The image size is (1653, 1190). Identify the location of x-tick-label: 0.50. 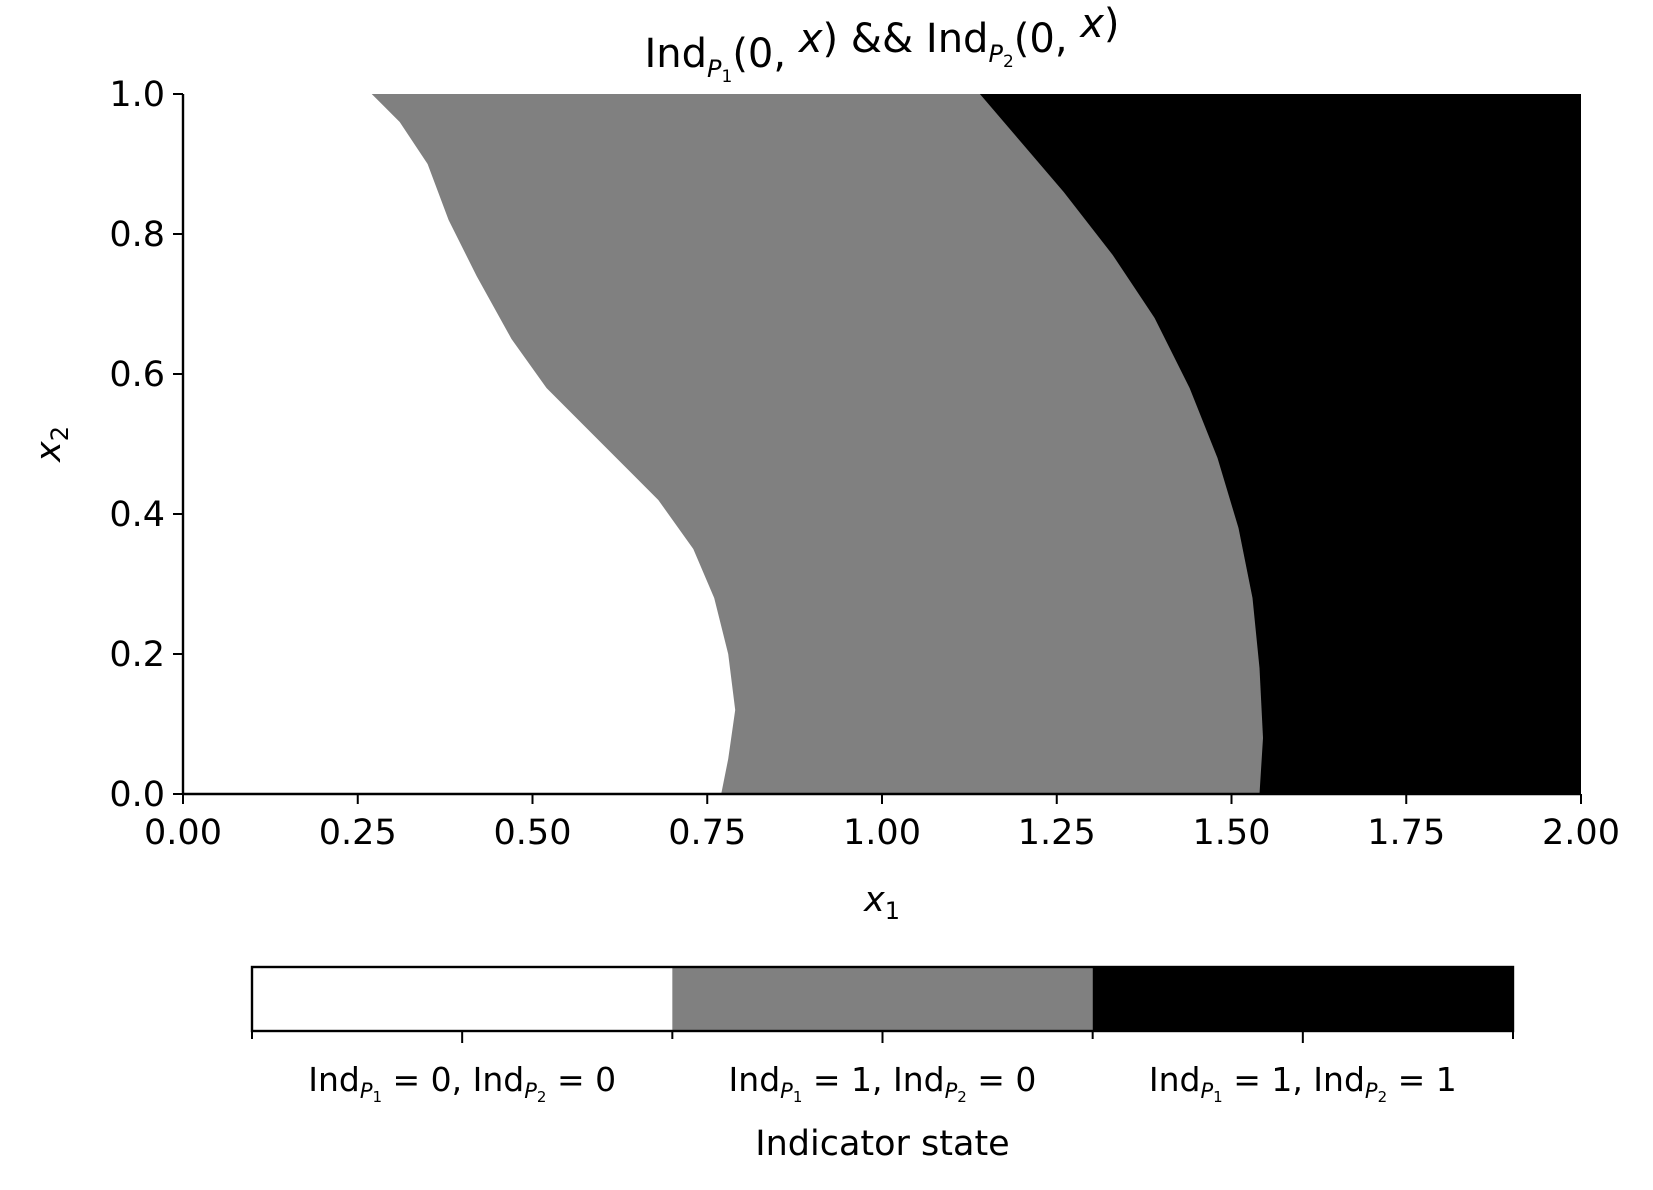
(533, 833).